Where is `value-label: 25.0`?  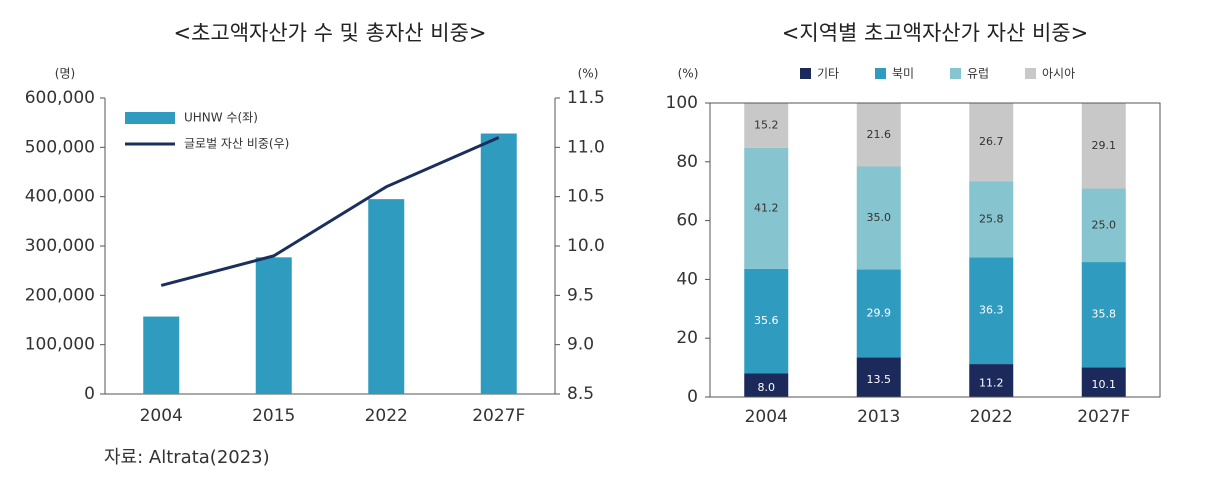
value-label: 25.0 is located at coordinates (1104, 224).